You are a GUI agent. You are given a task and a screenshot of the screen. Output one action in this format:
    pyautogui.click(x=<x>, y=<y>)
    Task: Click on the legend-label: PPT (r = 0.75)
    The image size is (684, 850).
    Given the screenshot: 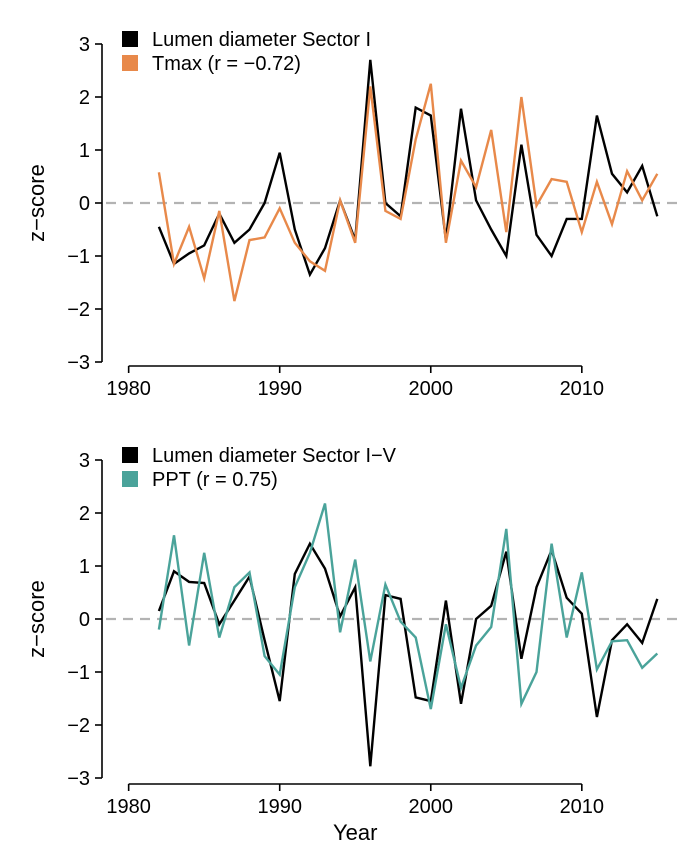 What is the action you would take?
    pyautogui.click(x=215, y=480)
    